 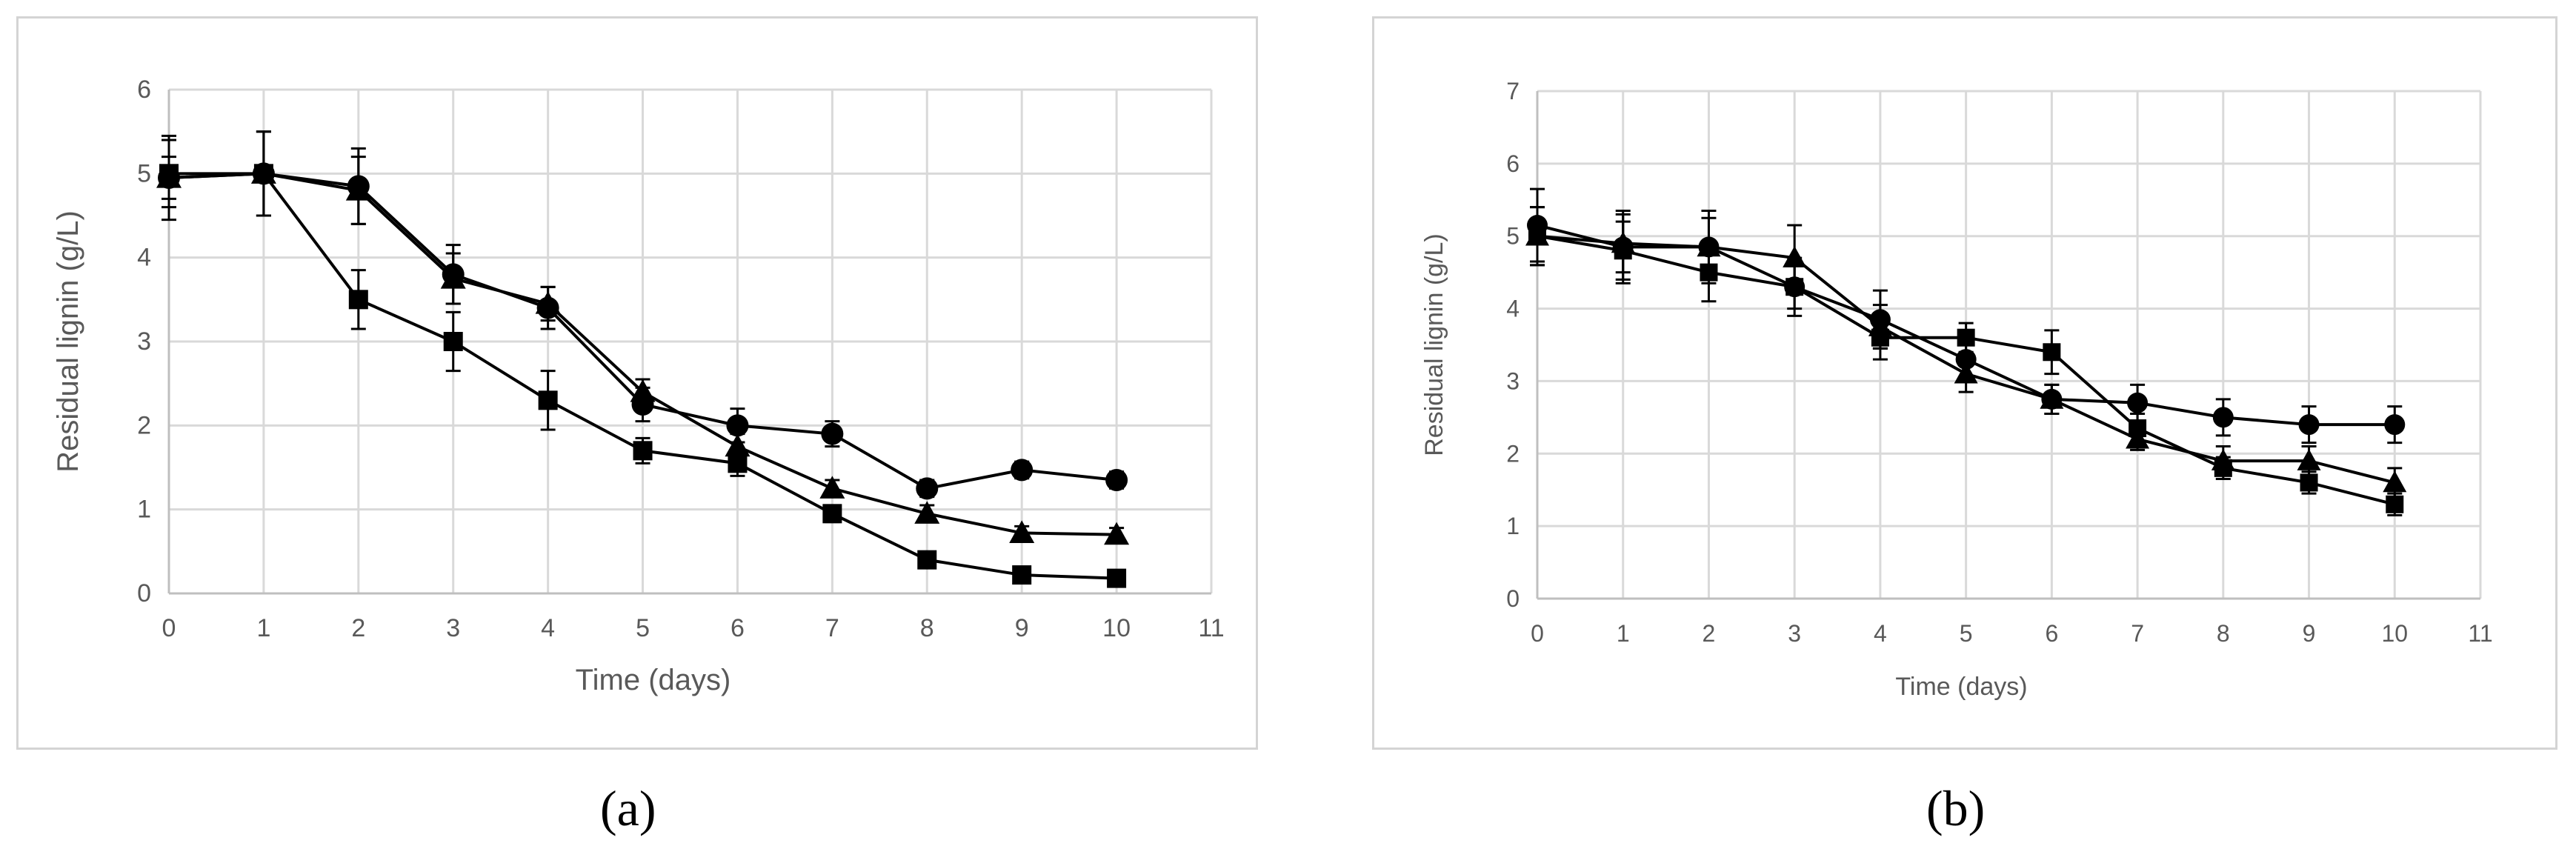 What do you see at coordinates (1513, 91) in the screenshot?
I see `y-tick-label: 7` at bounding box center [1513, 91].